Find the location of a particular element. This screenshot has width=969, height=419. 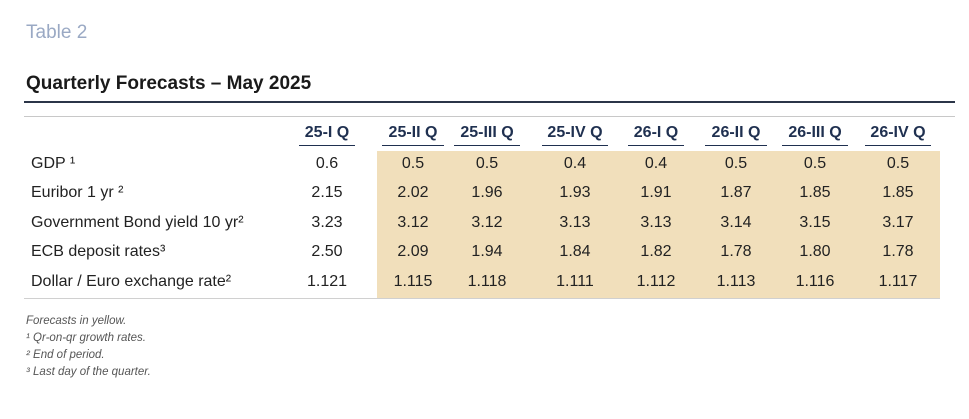

table-cell: 2.09 is located at coordinates (413, 251).